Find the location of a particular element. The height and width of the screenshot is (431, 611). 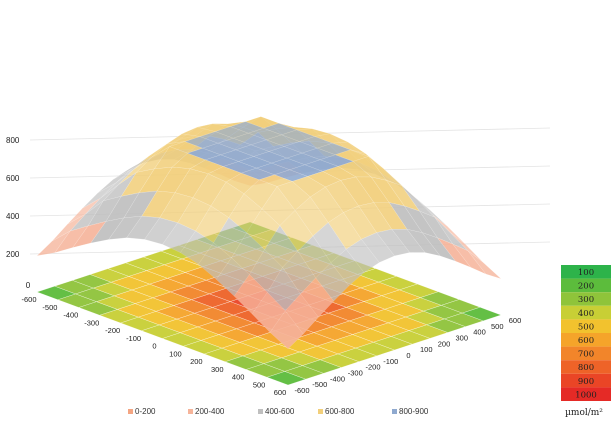

scale-label: 300 is located at coordinates (586, 300).